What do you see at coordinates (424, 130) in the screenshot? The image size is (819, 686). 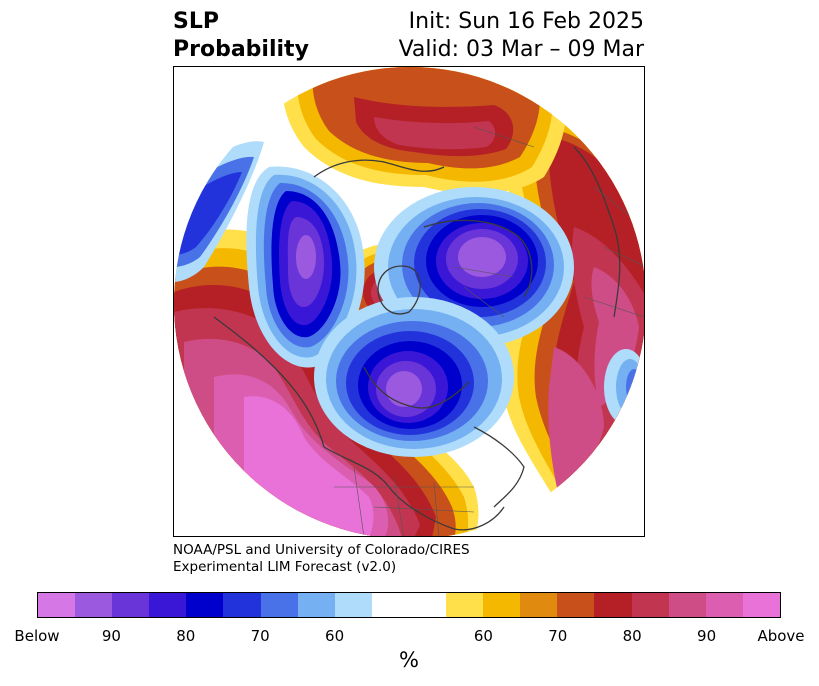 I see `anomaly-above-siberia` at bounding box center [424, 130].